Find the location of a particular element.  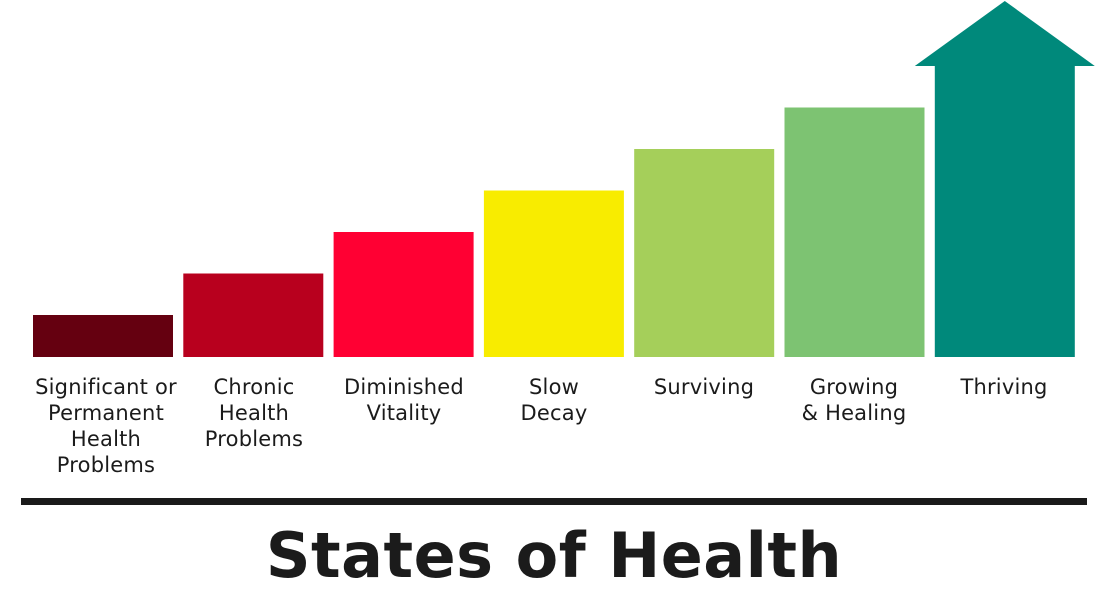

step-label-significant: Significant or Permanent Health Problems is located at coordinates (106, 426).